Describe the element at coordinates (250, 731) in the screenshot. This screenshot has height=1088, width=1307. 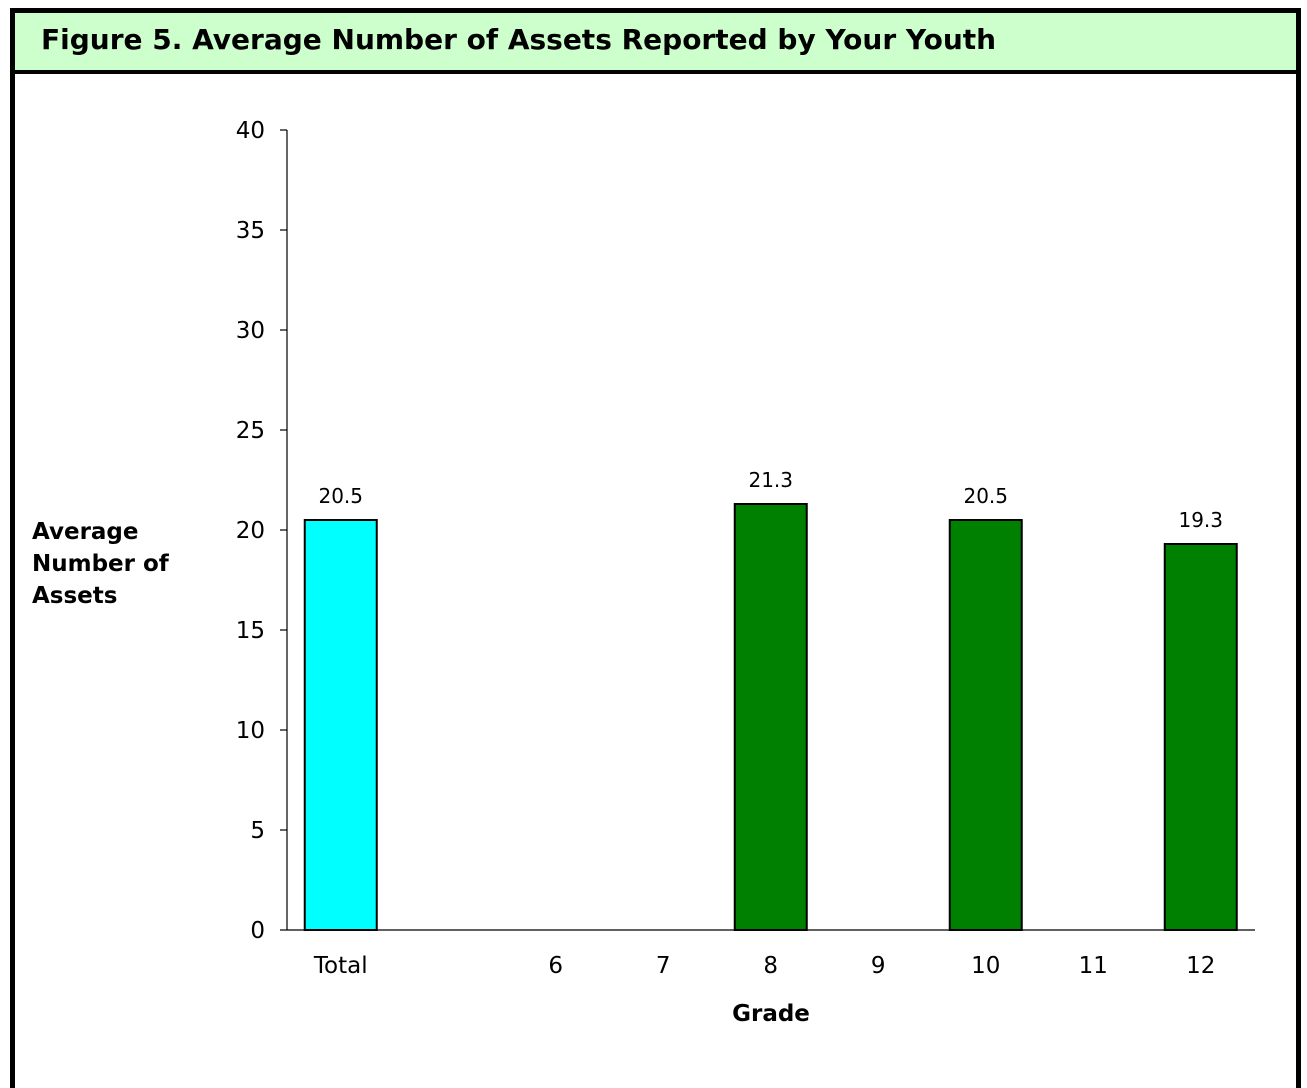
I see `y-tick-label: 10` at that location.